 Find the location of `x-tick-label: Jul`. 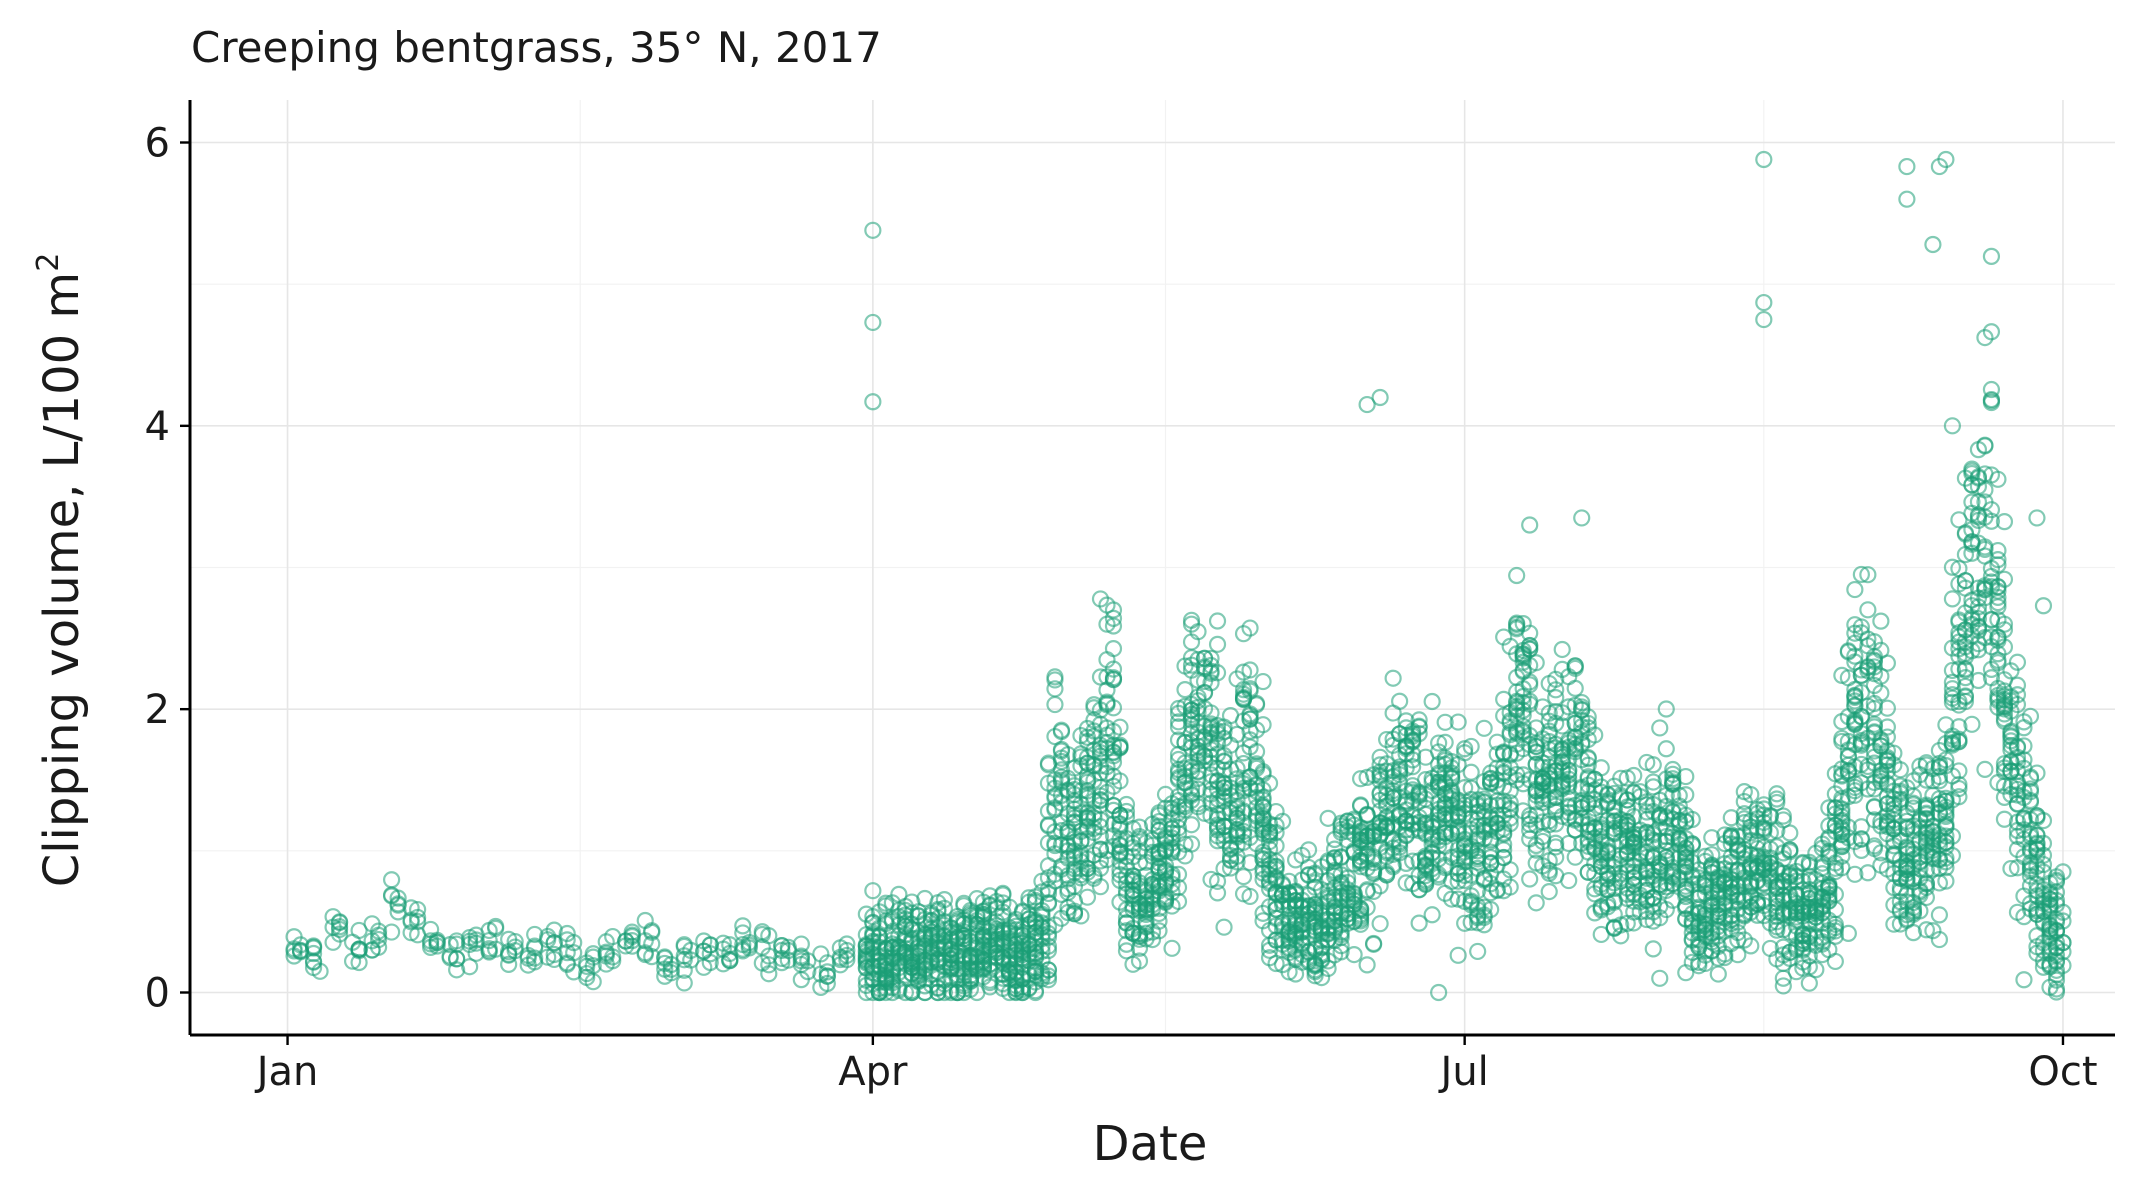

x-tick-label: Jul is located at coordinates (1463, 1072).